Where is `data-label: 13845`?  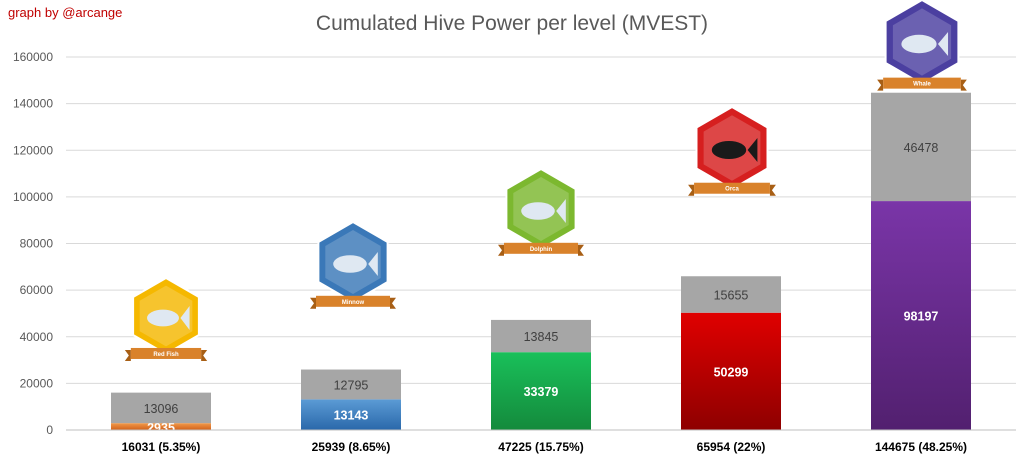
data-label: 13845 is located at coordinates (541, 337).